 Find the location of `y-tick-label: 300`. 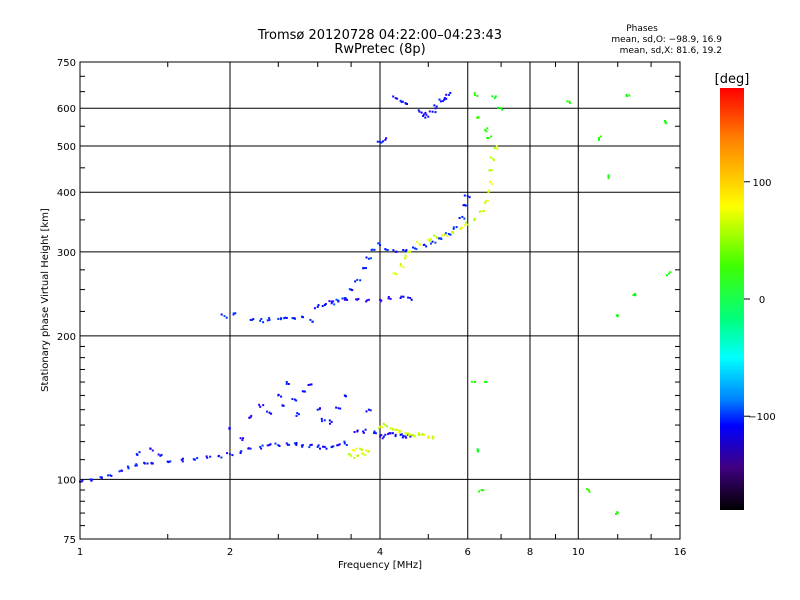

y-tick-label: 300 is located at coordinates (66, 253).